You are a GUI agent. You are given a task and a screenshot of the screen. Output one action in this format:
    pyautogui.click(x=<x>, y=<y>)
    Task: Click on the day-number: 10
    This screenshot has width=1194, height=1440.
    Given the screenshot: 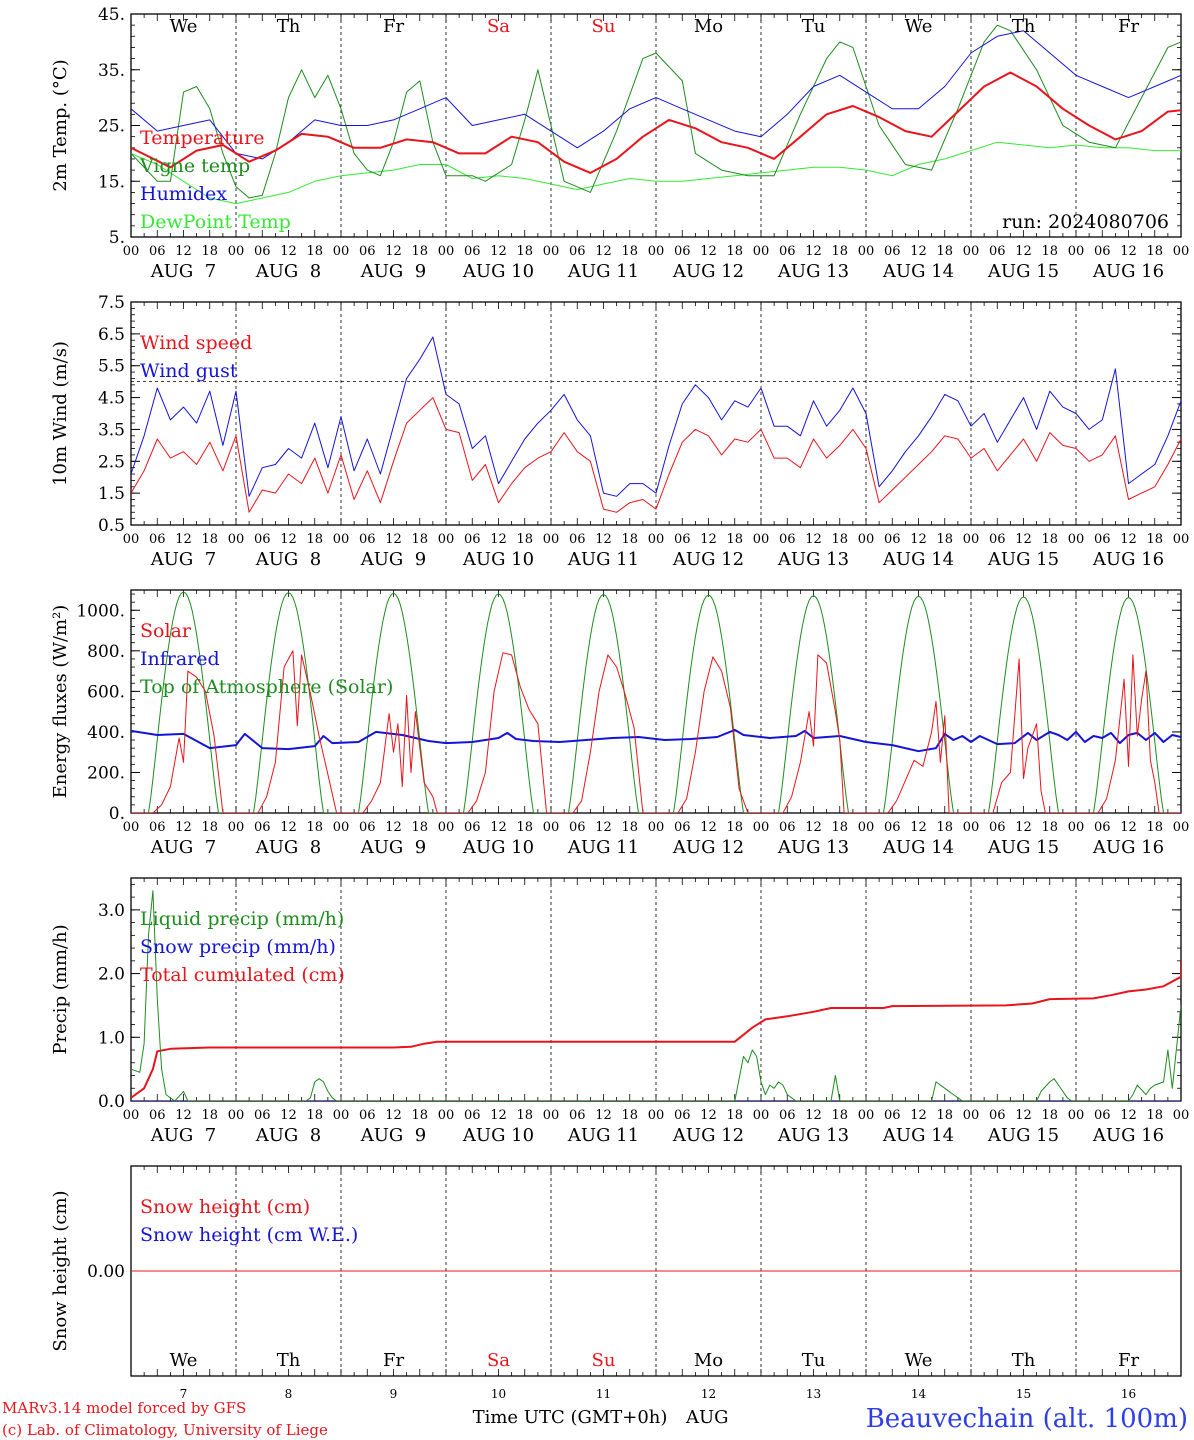 What is the action you would take?
    pyautogui.click(x=498, y=1394)
    